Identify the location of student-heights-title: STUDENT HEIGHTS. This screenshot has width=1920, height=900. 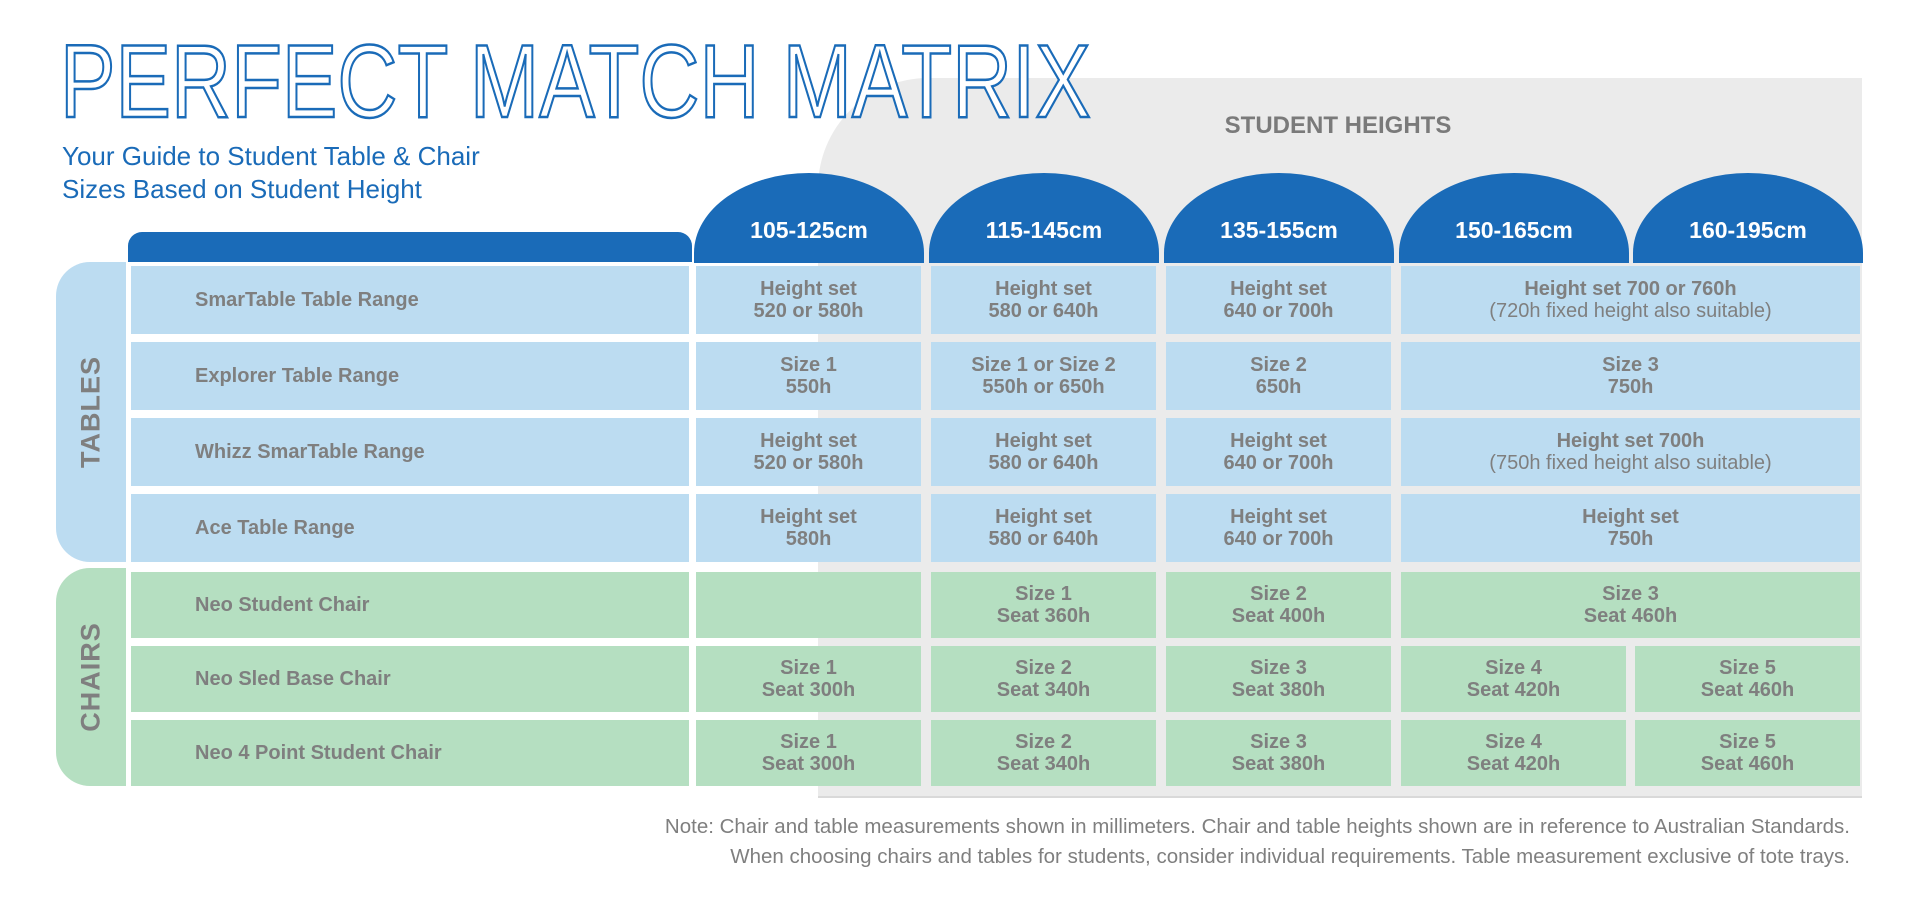
(1338, 125).